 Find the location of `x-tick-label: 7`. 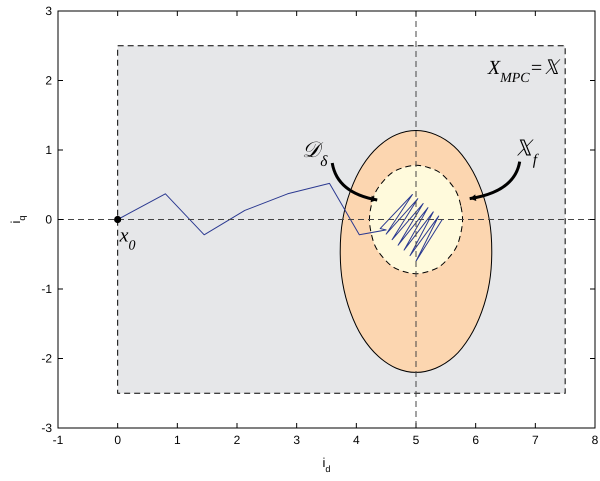

x-tick-label: 7 is located at coordinates (535, 440).